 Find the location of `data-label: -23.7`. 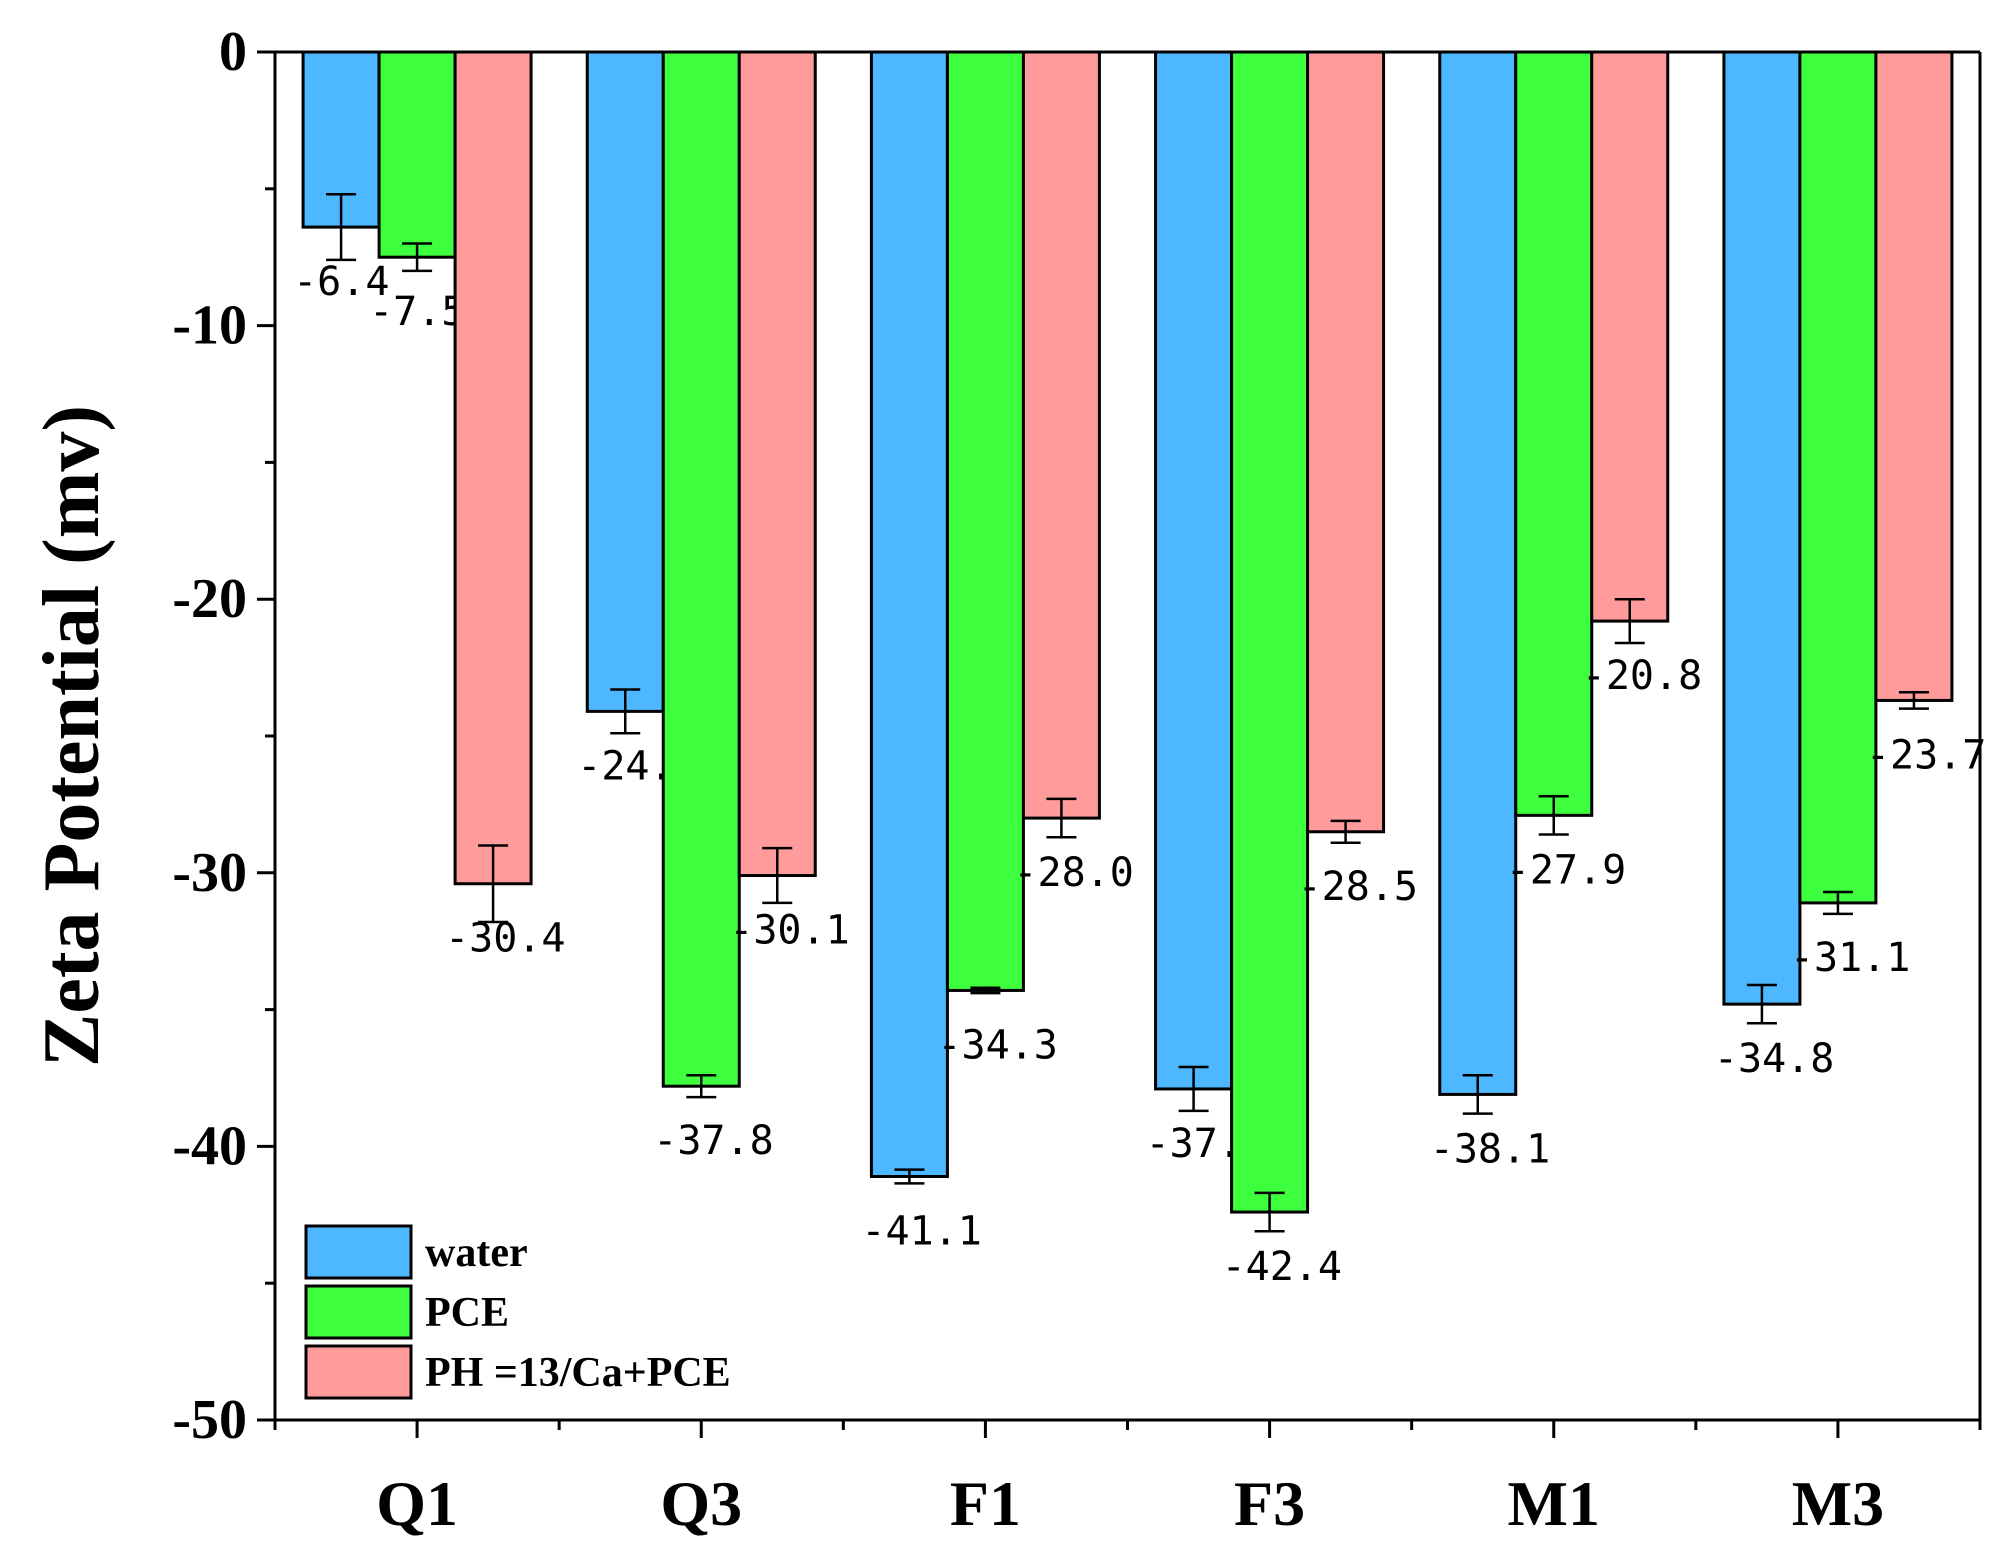

data-label: -23.7 is located at coordinates (1926, 755).